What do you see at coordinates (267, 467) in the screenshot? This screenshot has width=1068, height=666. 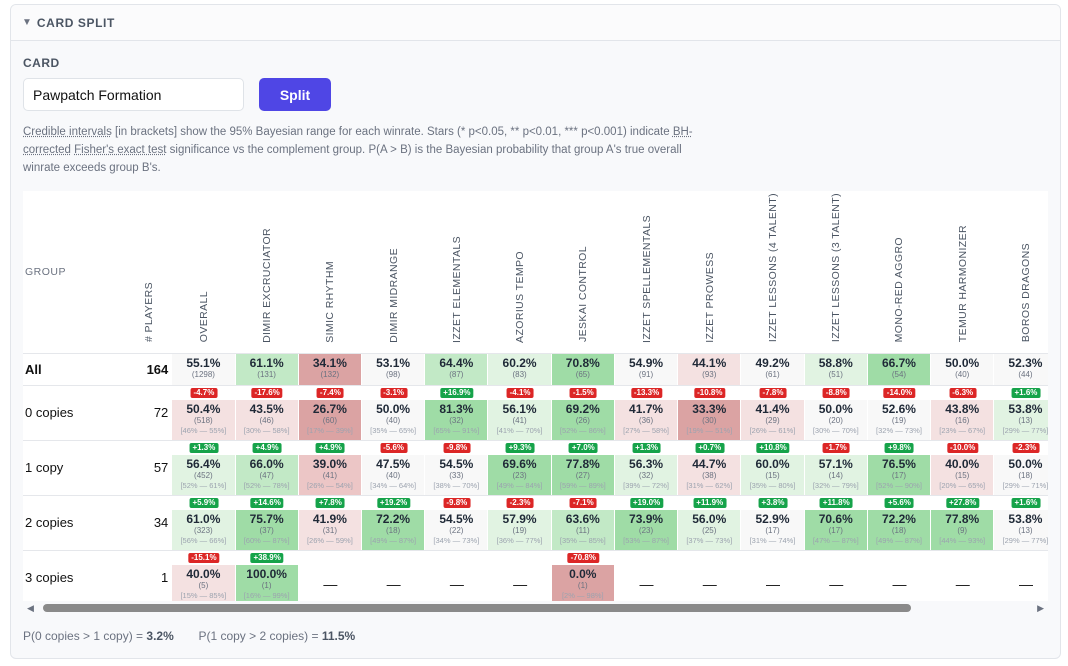 I see `winrate-cell: +4.9% 66.0% (47) [52% — 78%]` at bounding box center [267, 467].